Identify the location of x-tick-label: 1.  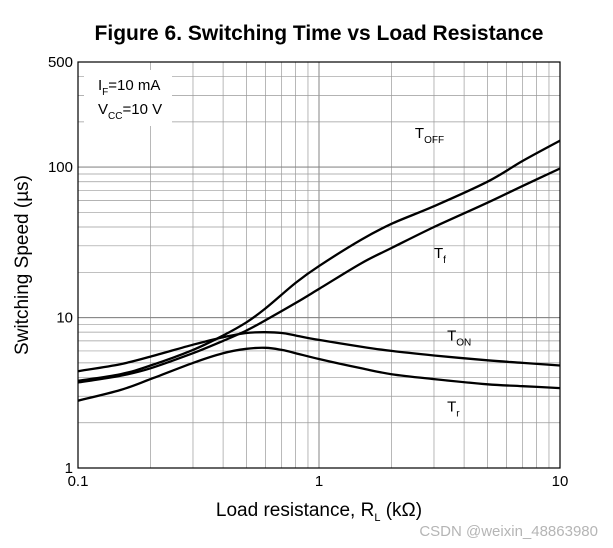
(319, 481).